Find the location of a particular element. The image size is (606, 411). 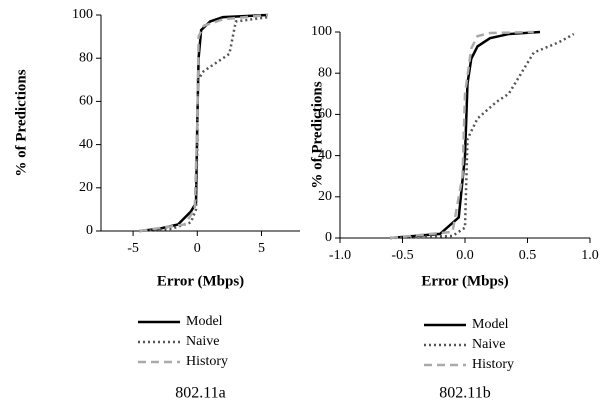

caption: 802.11a is located at coordinates (200, 393).